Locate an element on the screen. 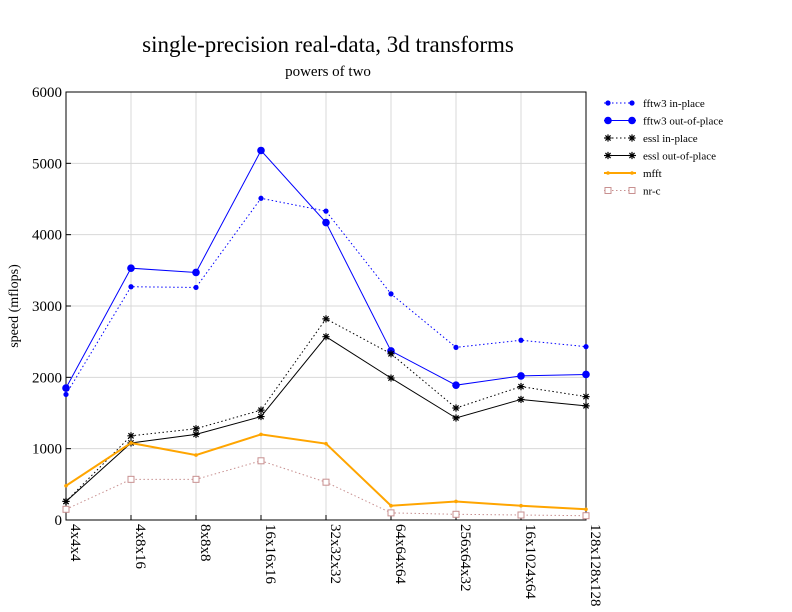 This screenshot has height=612, width=792. x-tick-label: 64x64x64 is located at coordinates (400, 554).